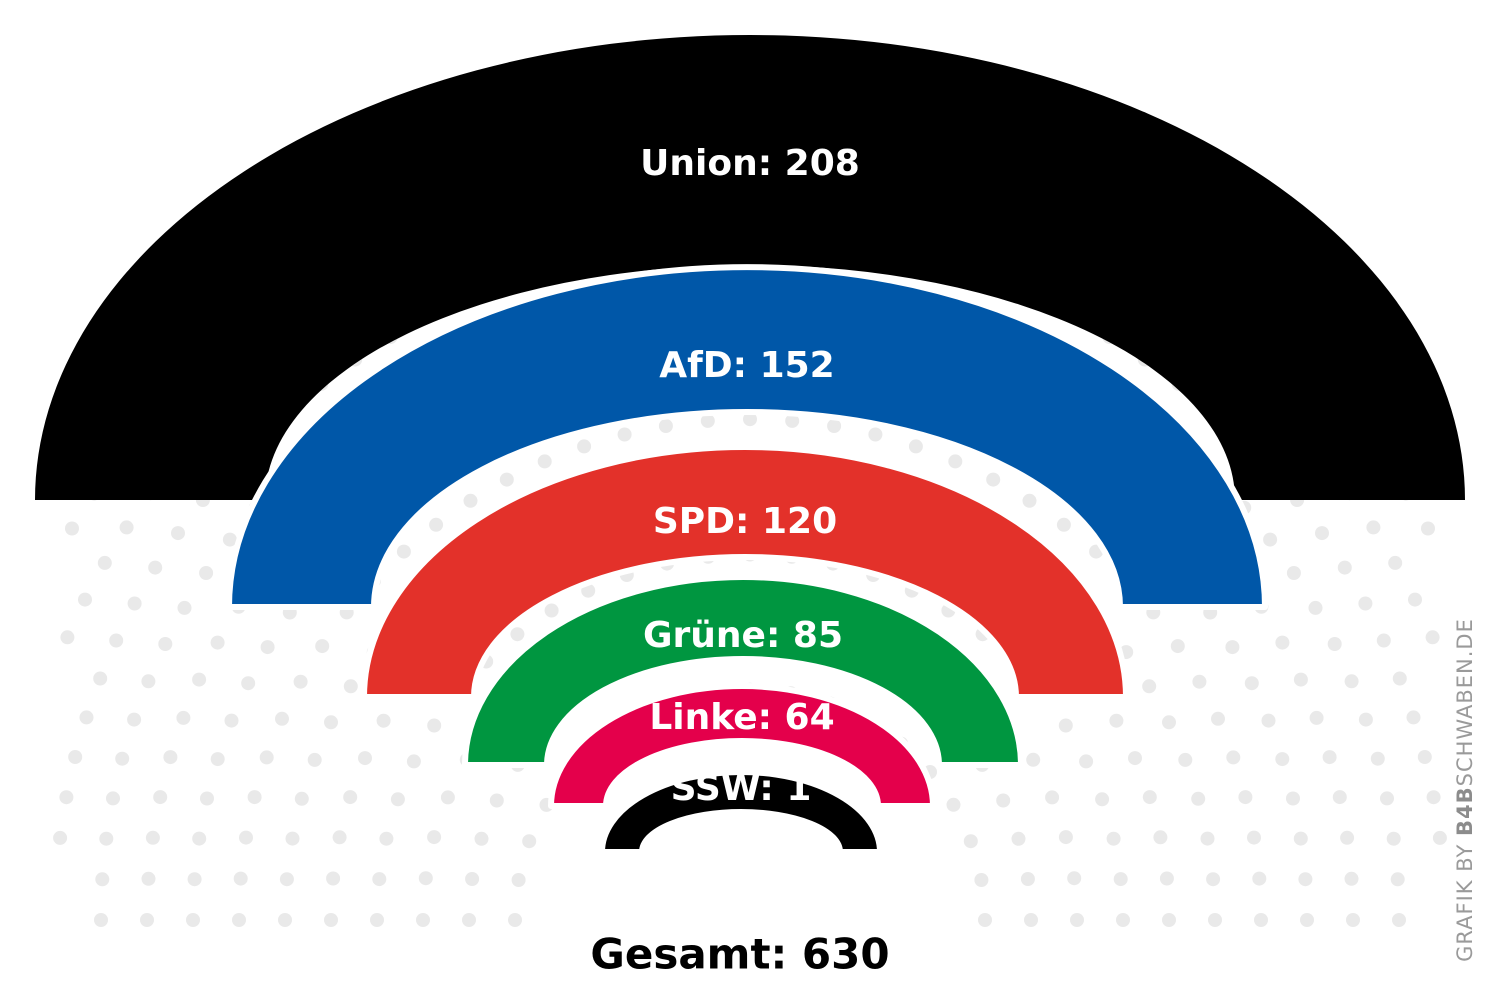  I want to click on arc-ssw, so click(741, 812).